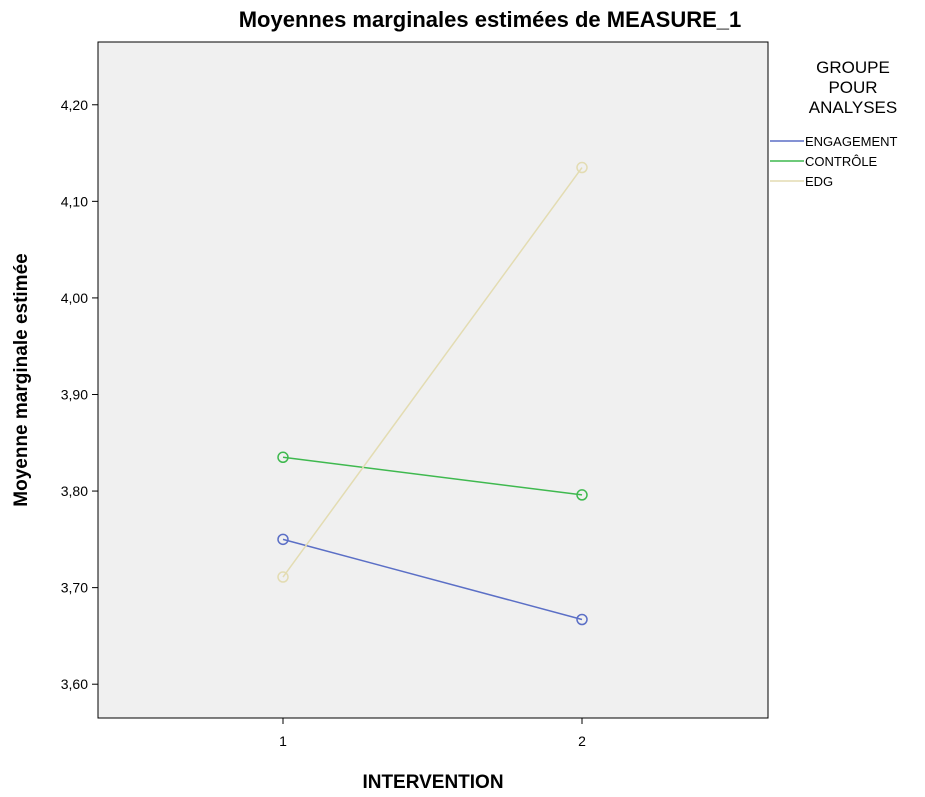  What do you see at coordinates (74, 684) in the screenshot?
I see `y-tick-label: 3,60` at bounding box center [74, 684].